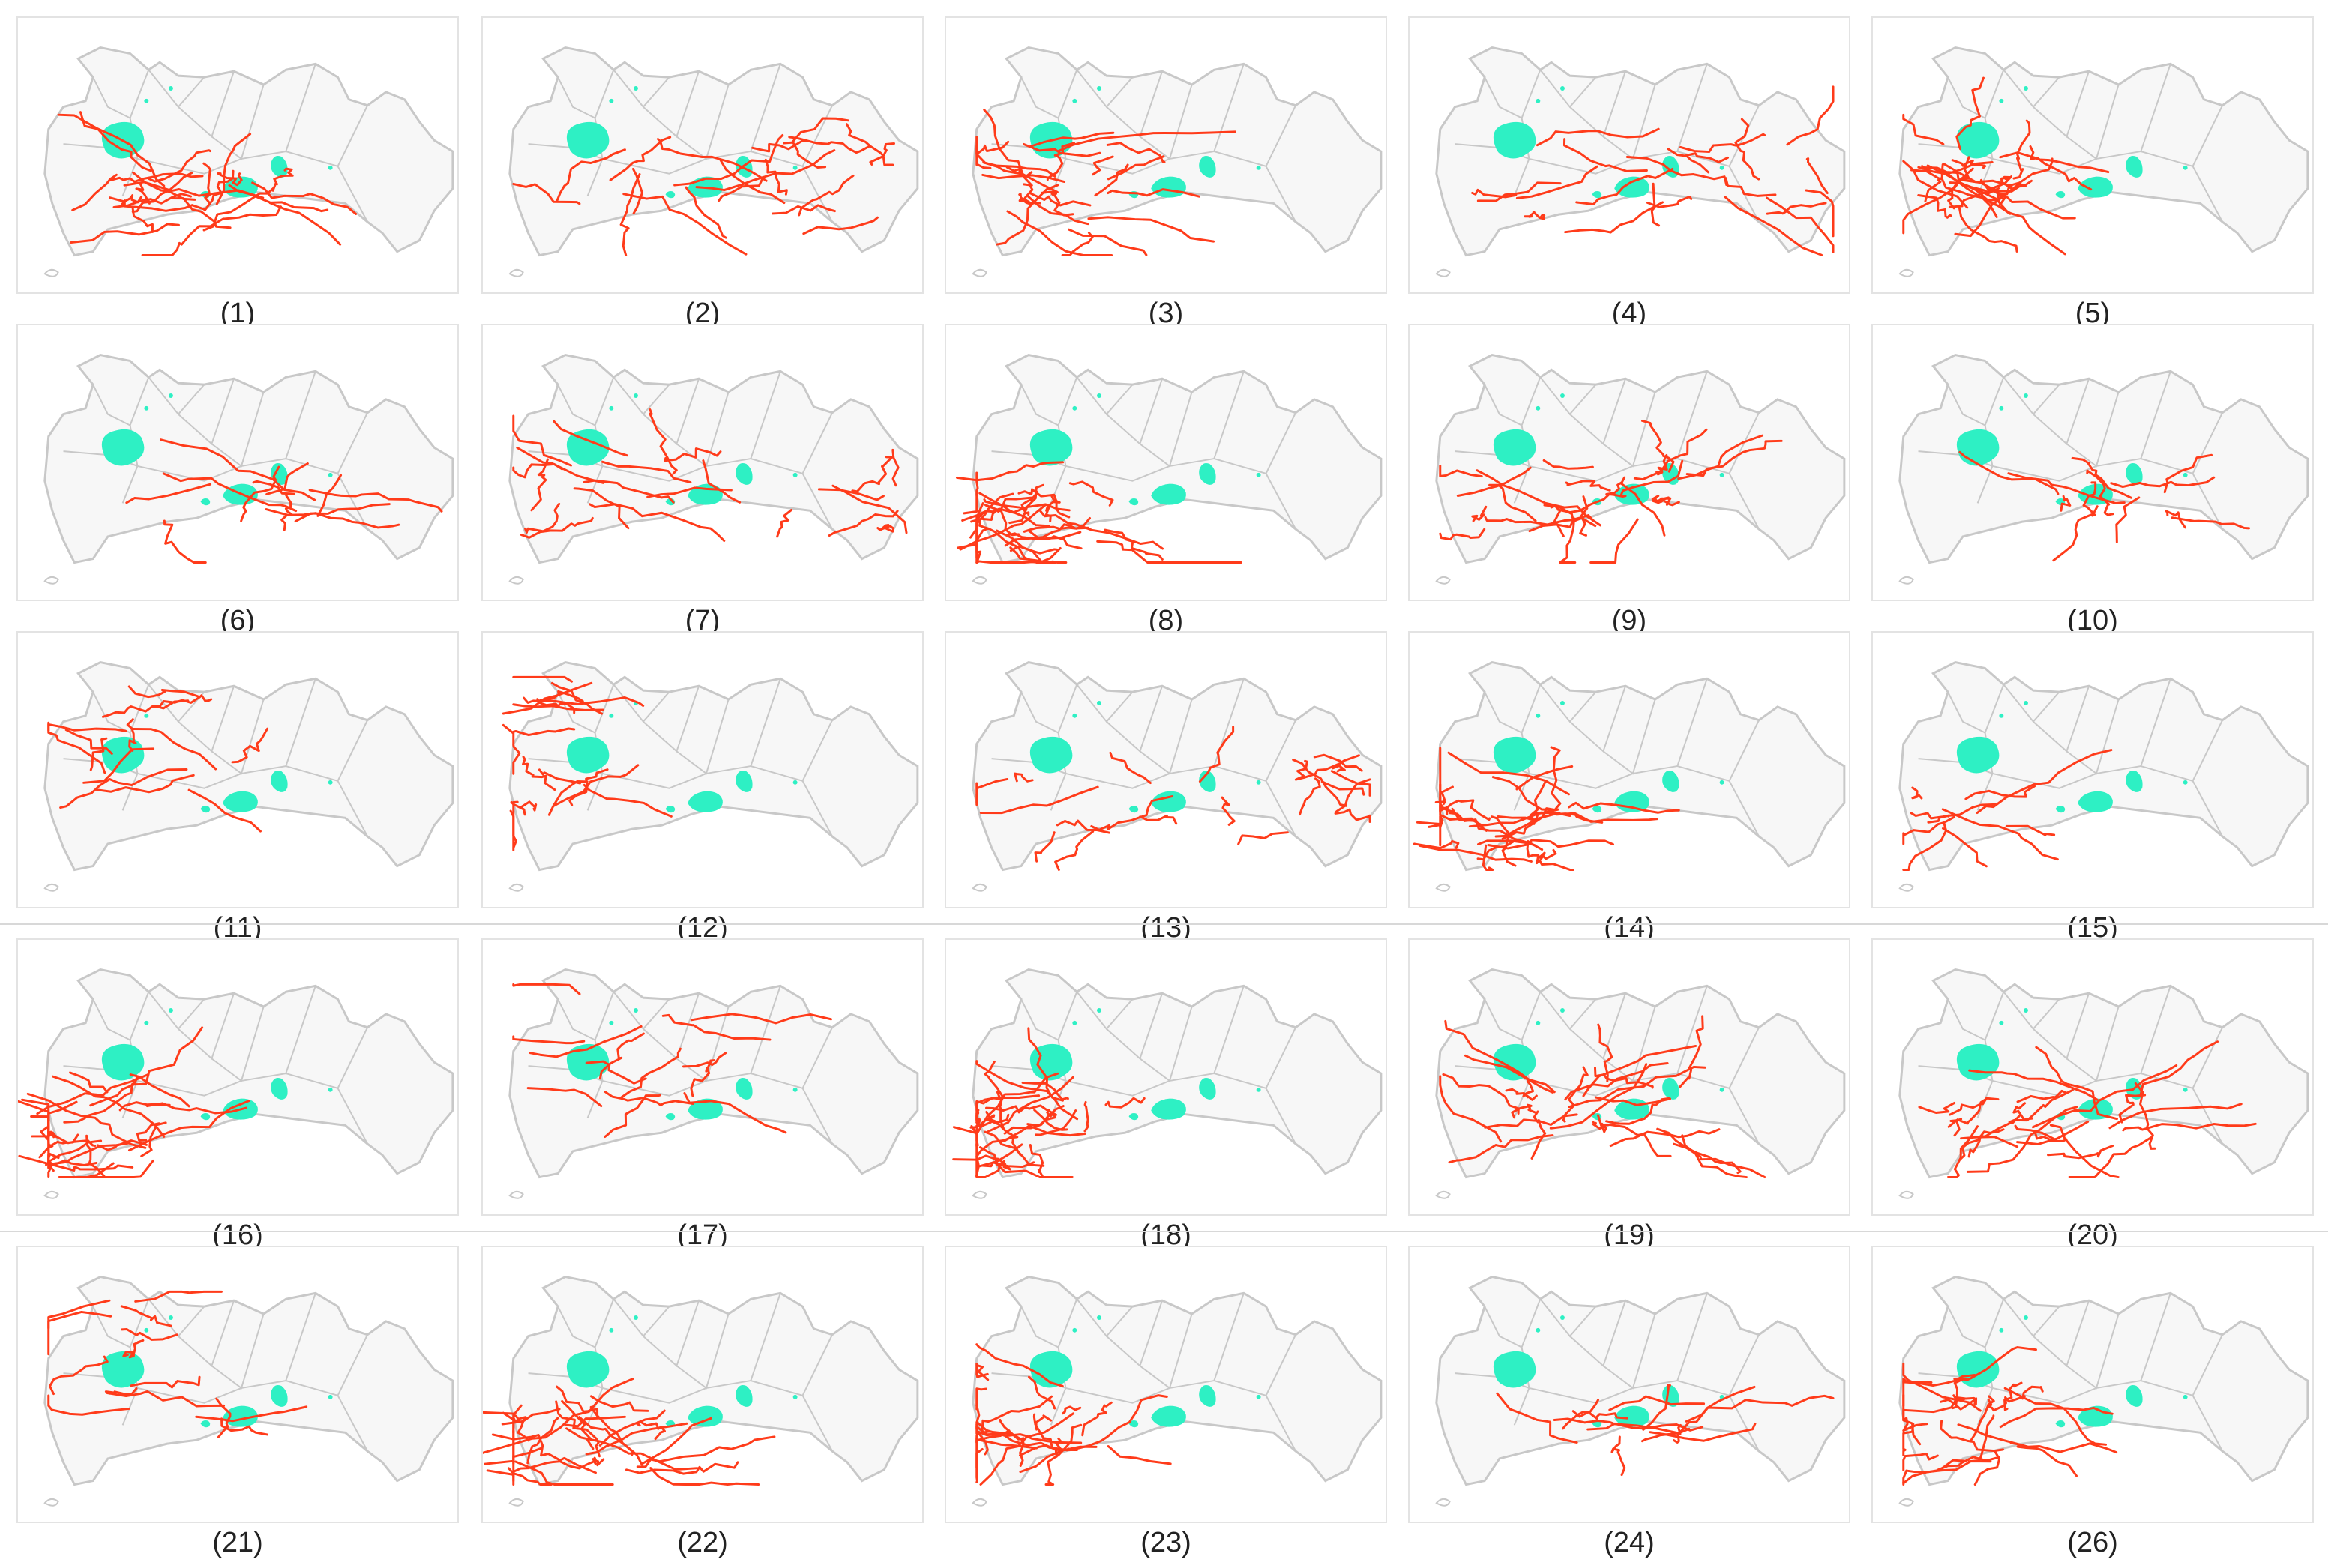 The height and width of the screenshot is (1568, 2328). I want to click on reservoirs, so click(217, 1371).